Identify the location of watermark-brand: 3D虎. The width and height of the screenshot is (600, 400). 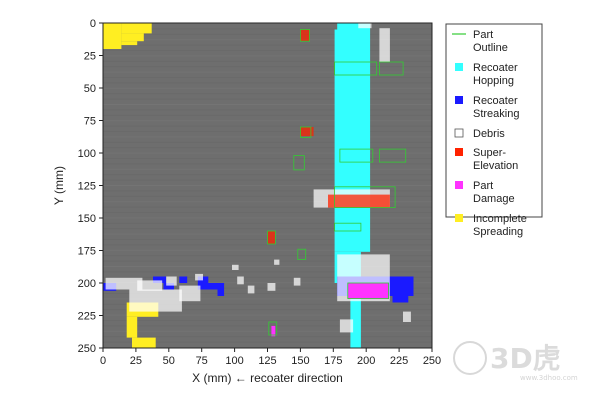
(525, 358).